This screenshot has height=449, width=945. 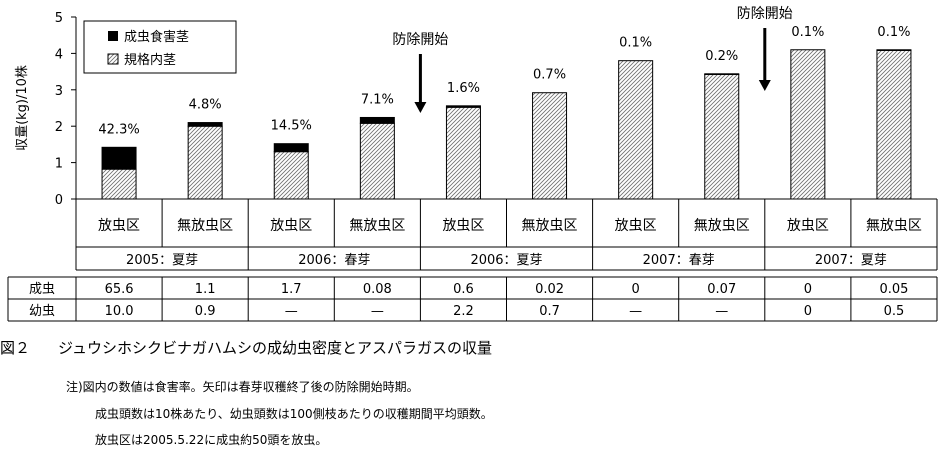 What do you see at coordinates (291, 289) in the screenshot?
I see `table-cell: 1.7` at bounding box center [291, 289].